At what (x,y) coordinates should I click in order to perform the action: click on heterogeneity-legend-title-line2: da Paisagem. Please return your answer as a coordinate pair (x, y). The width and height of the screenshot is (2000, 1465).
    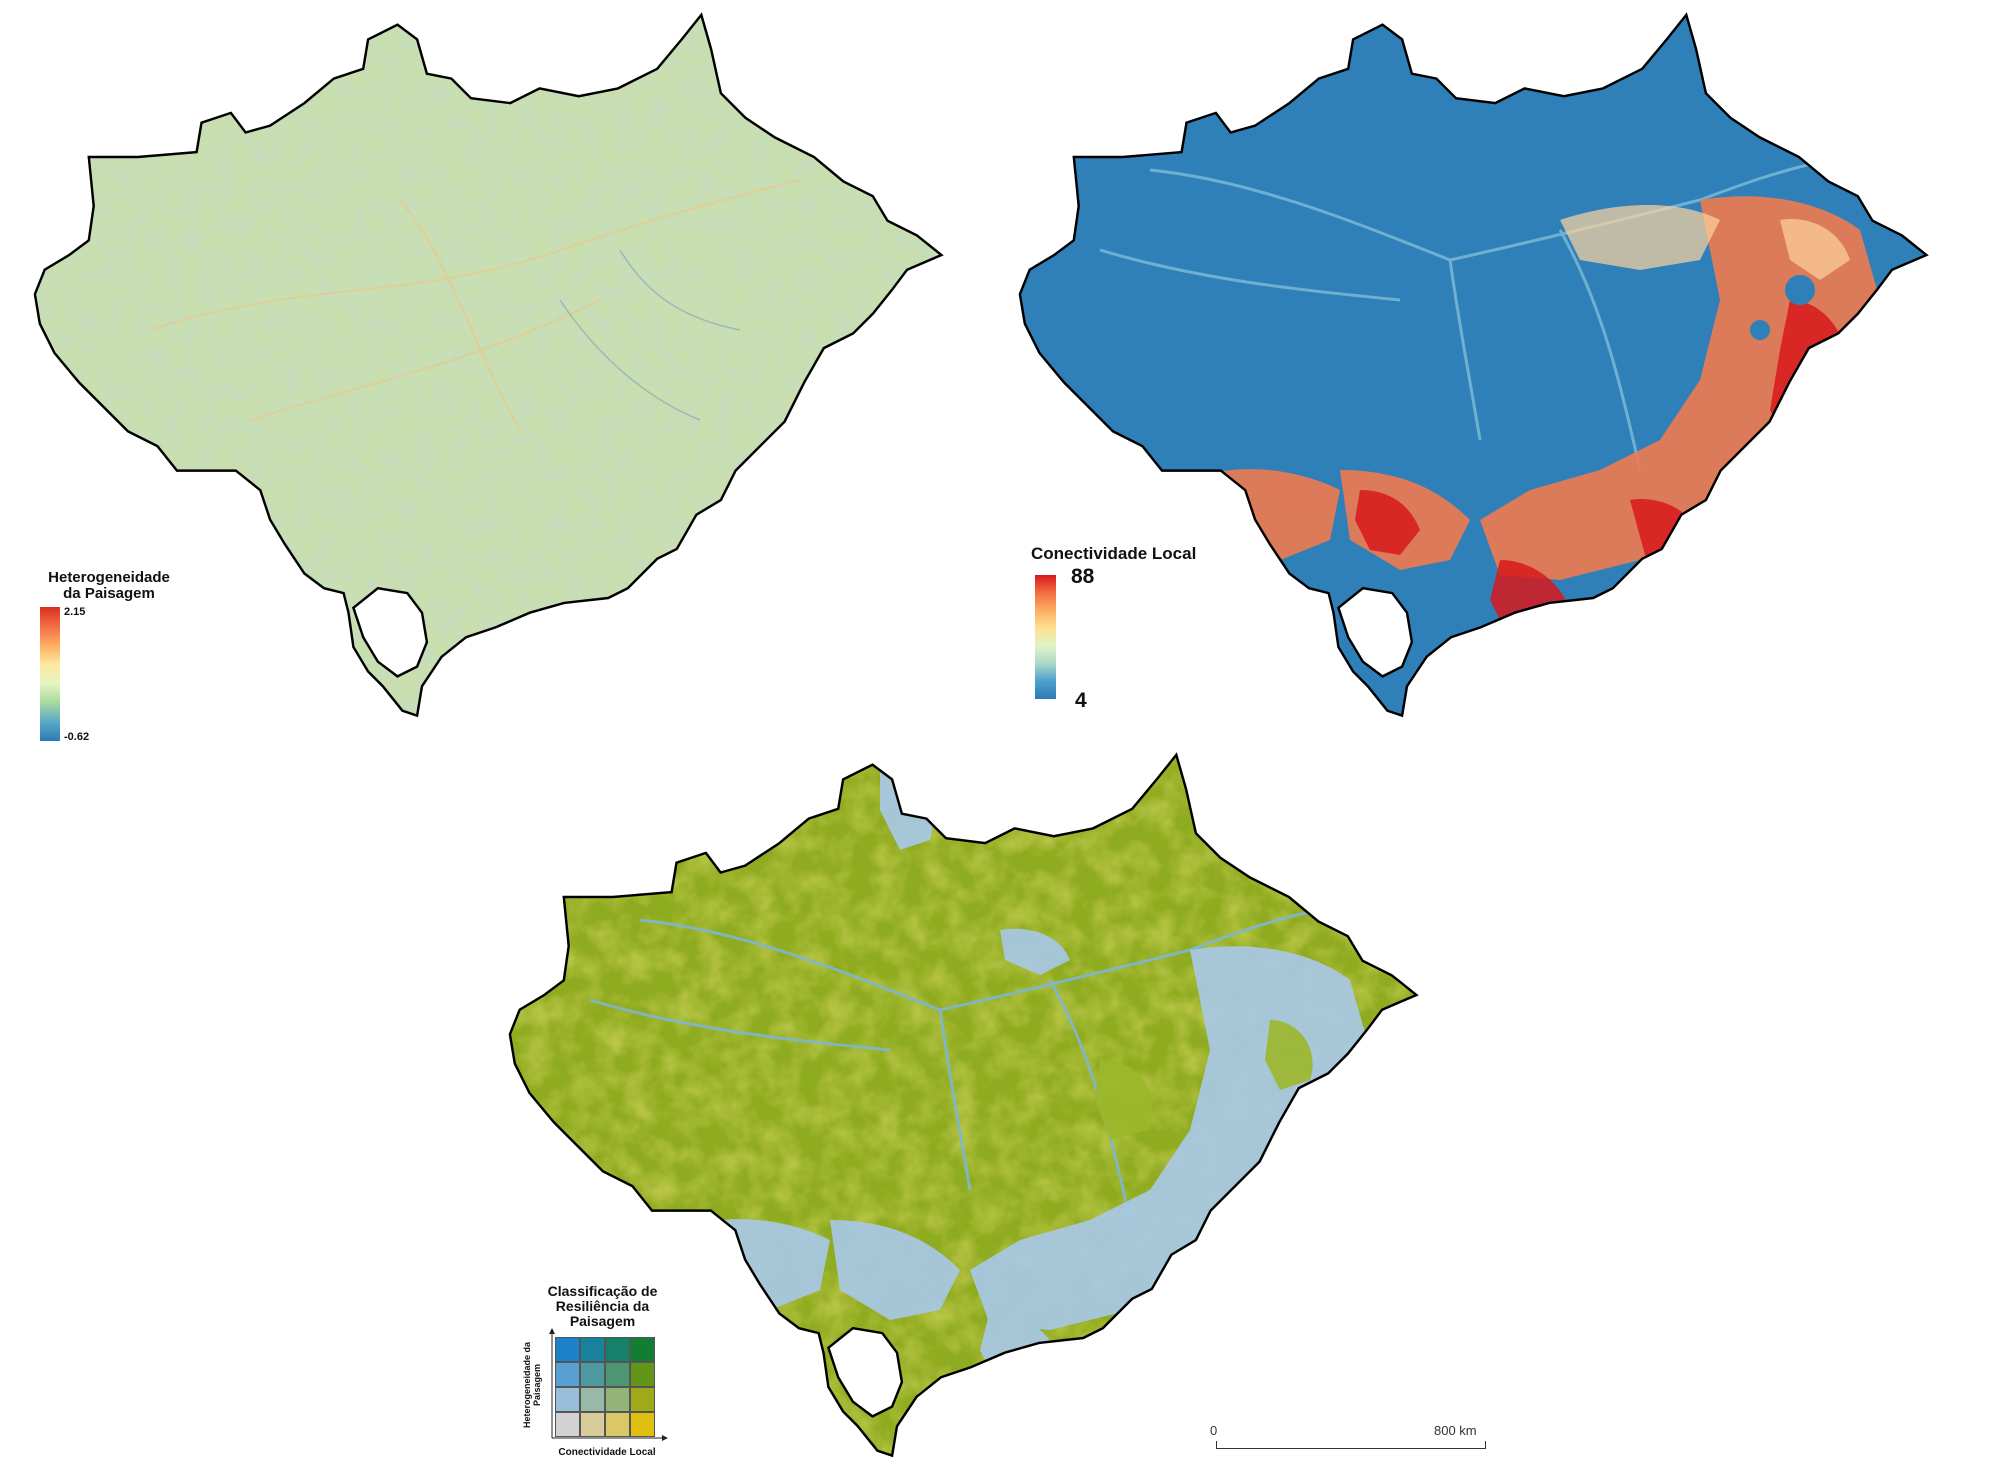
    Looking at the image, I should click on (109, 593).